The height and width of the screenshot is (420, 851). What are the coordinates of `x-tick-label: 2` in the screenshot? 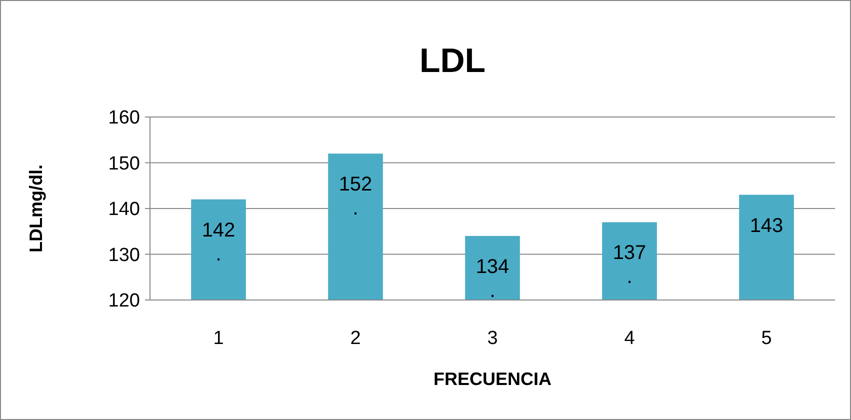 It's located at (355, 338).